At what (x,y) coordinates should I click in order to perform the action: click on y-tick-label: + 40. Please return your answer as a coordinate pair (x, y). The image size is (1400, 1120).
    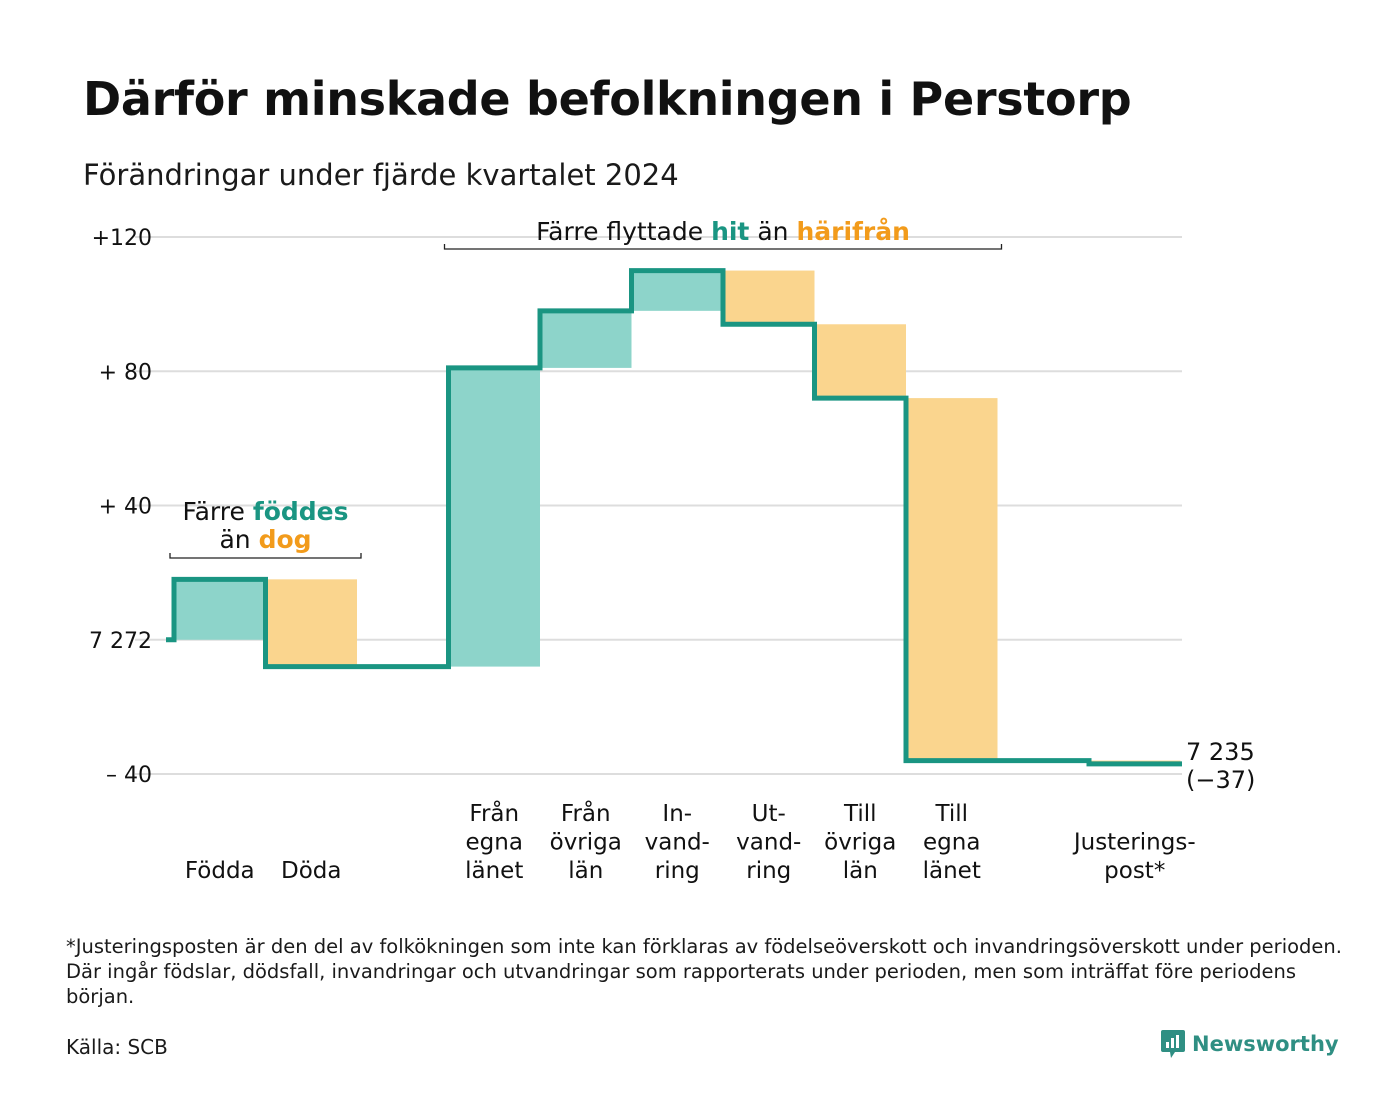
    Looking at the image, I should click on (125, 507).